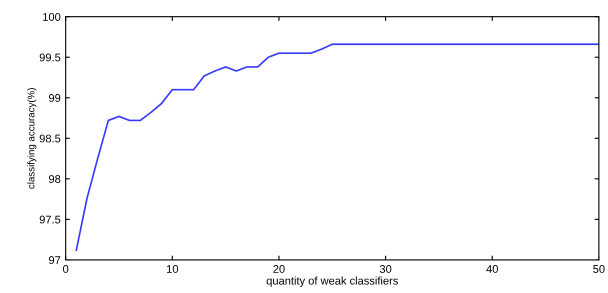 The image size is (608, 293). I want to click on y-tick-label: 99.5, so click(50, 58).